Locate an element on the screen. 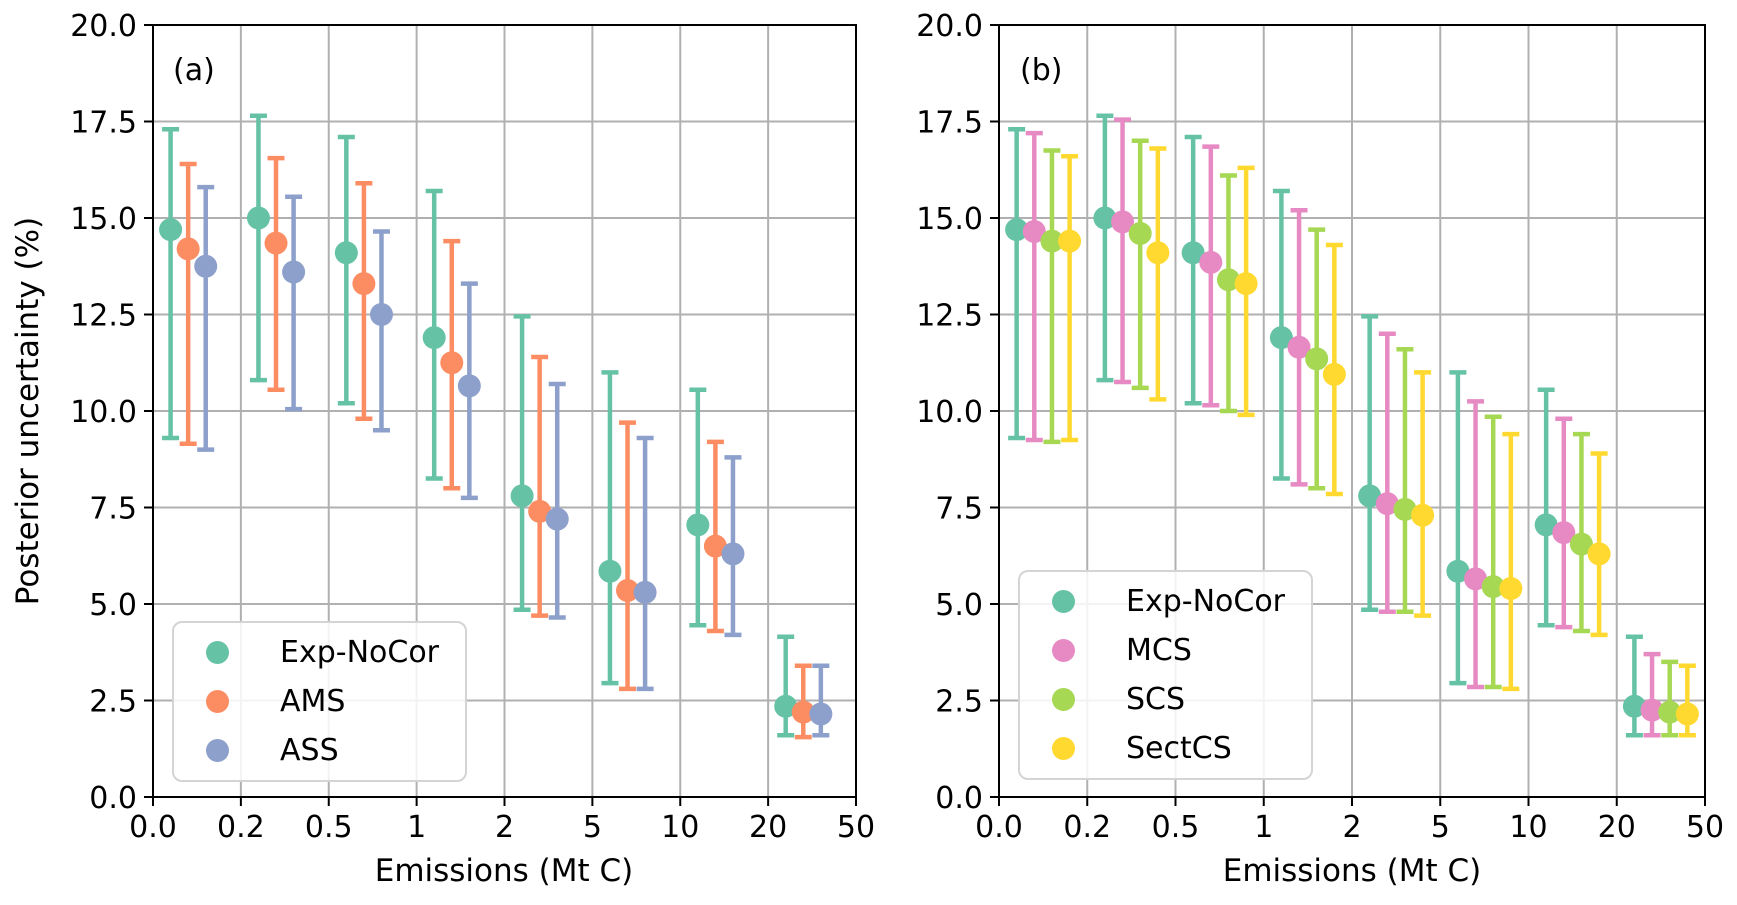 The height and width of the screenshot is (905, 1737). legend-panel-b: Exp-NoCor MCS SCS SectCS is located at coordinates (1165, 675).